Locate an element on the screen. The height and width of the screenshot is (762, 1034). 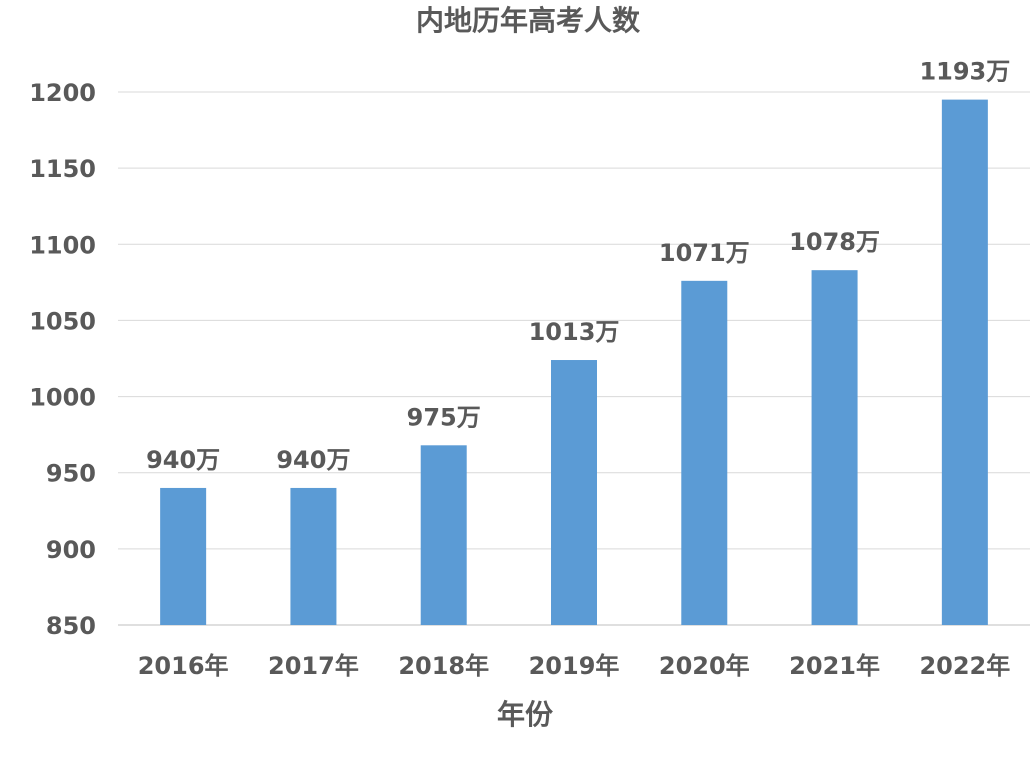
y-tick-label: 1150 is located at coordinates (62, 169).